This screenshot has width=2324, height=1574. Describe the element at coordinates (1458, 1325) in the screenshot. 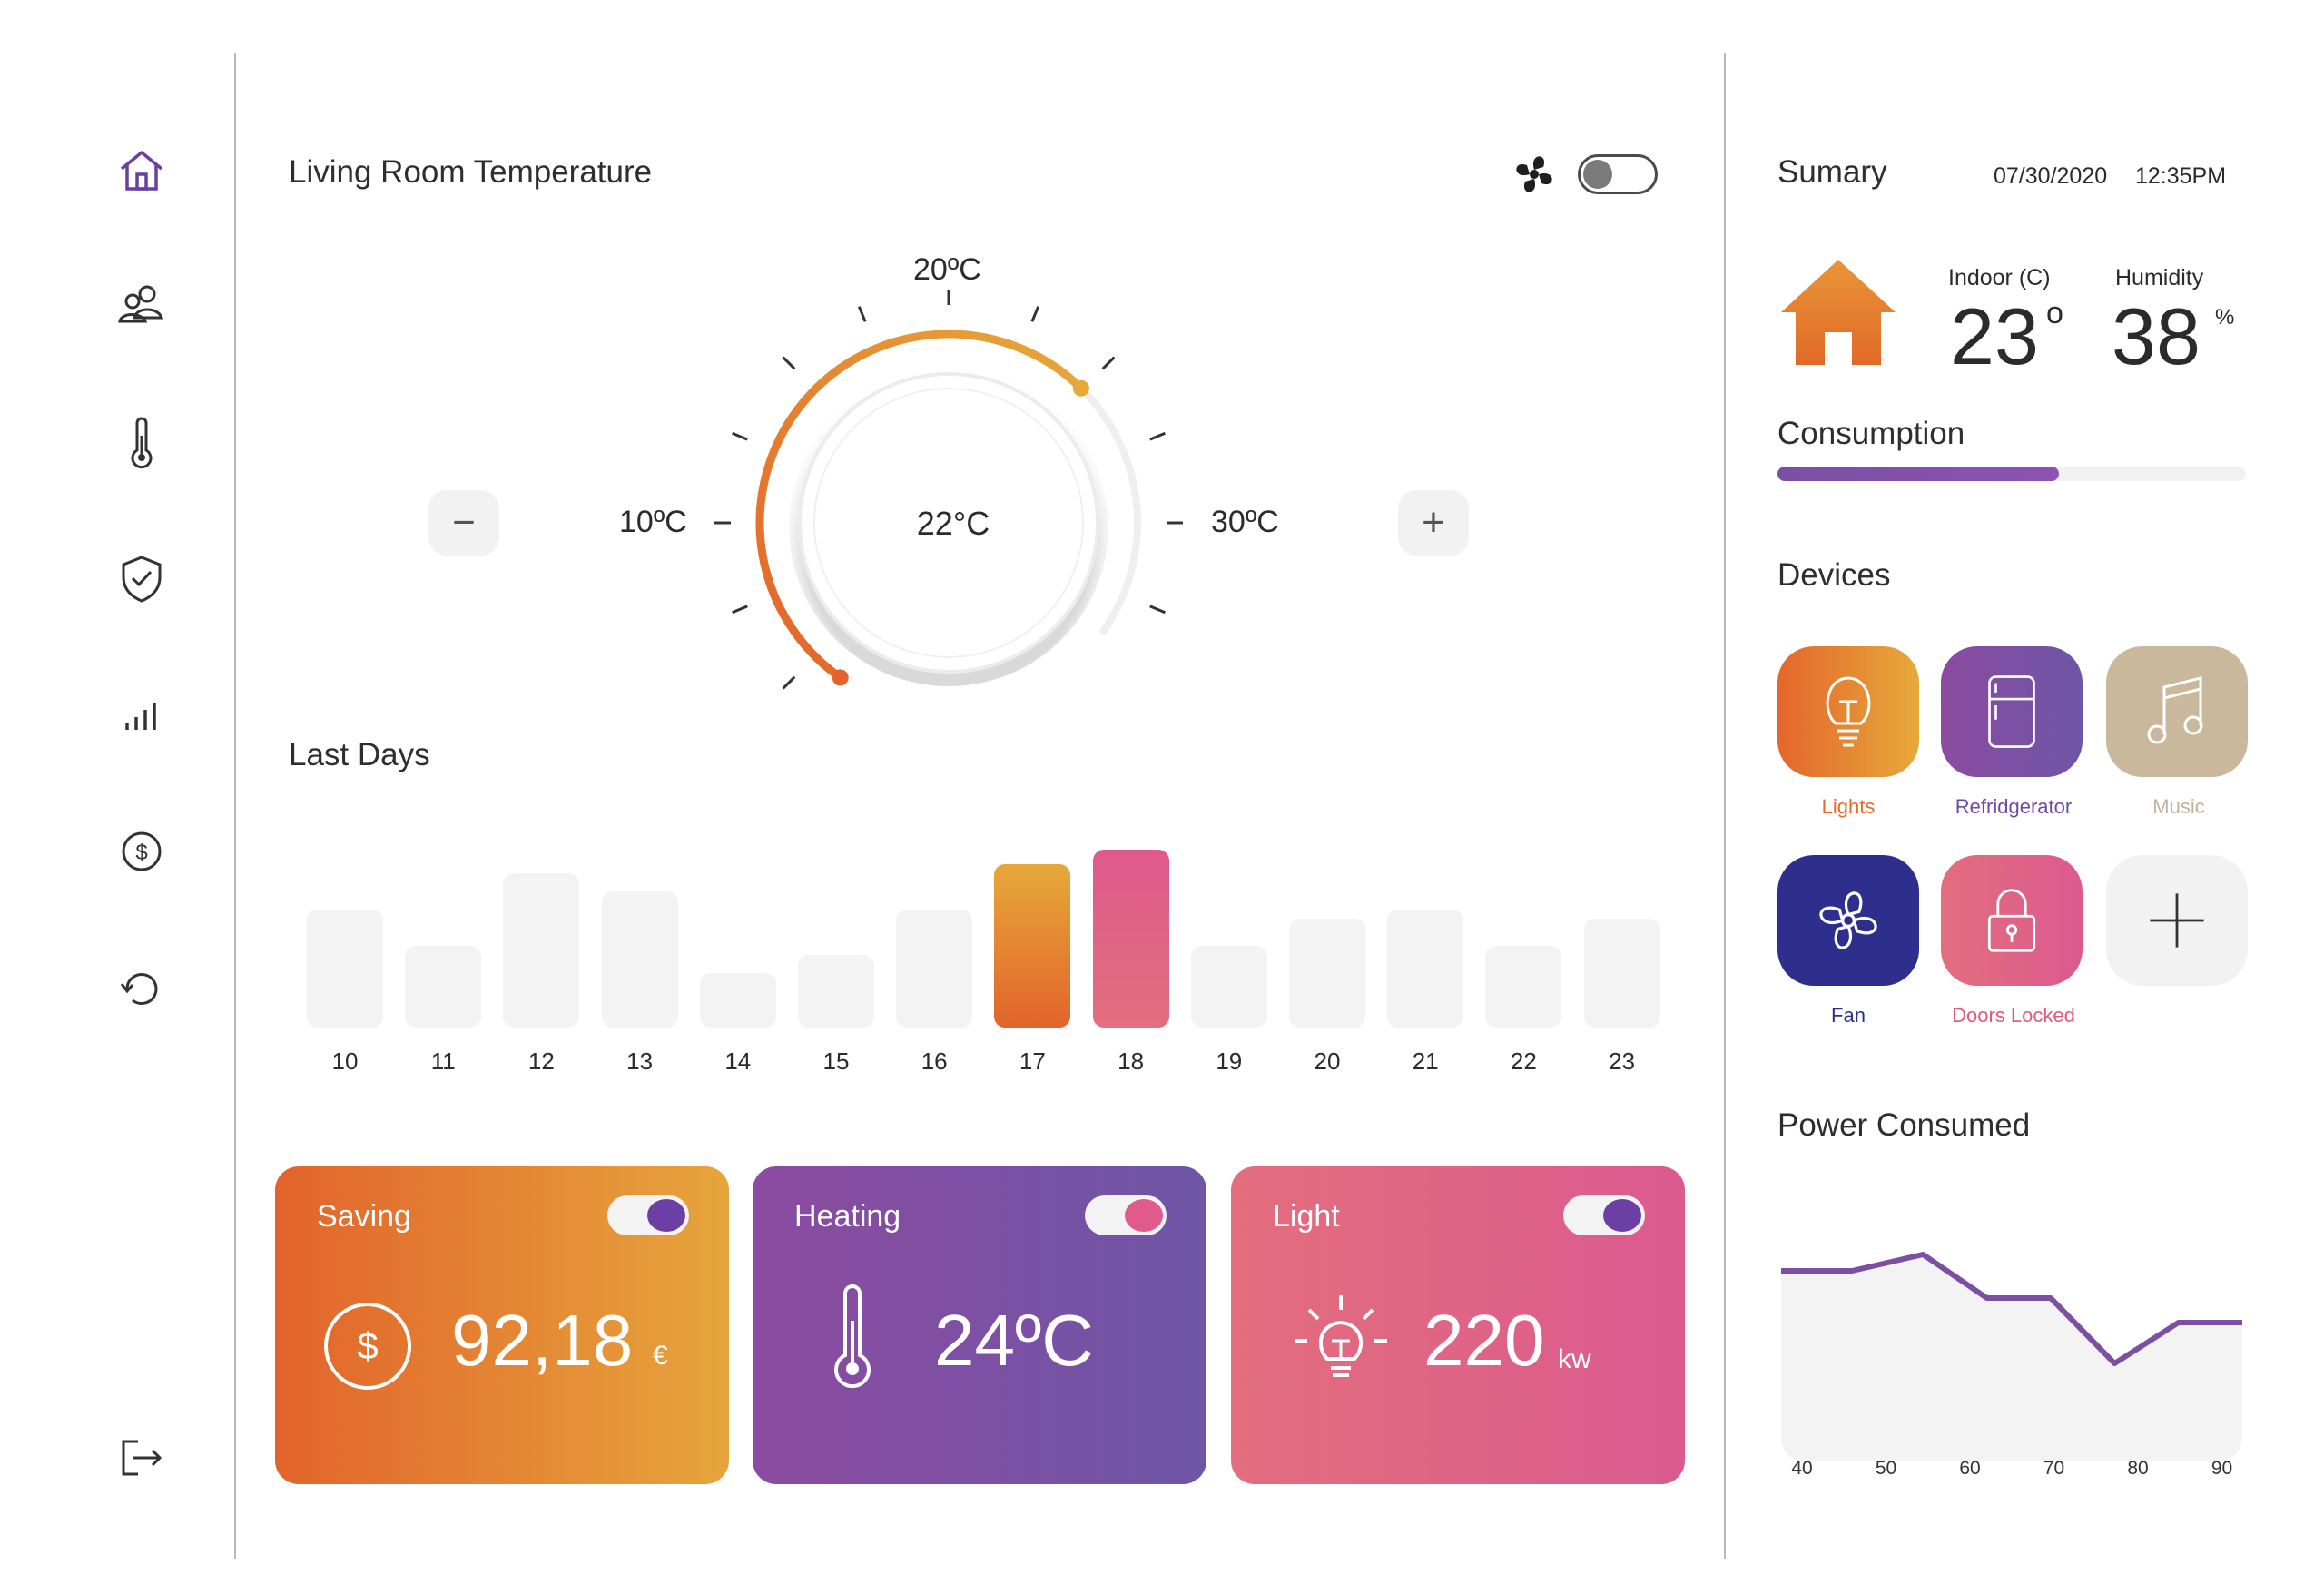

I see `light-card: Light 220 kw` at that location.